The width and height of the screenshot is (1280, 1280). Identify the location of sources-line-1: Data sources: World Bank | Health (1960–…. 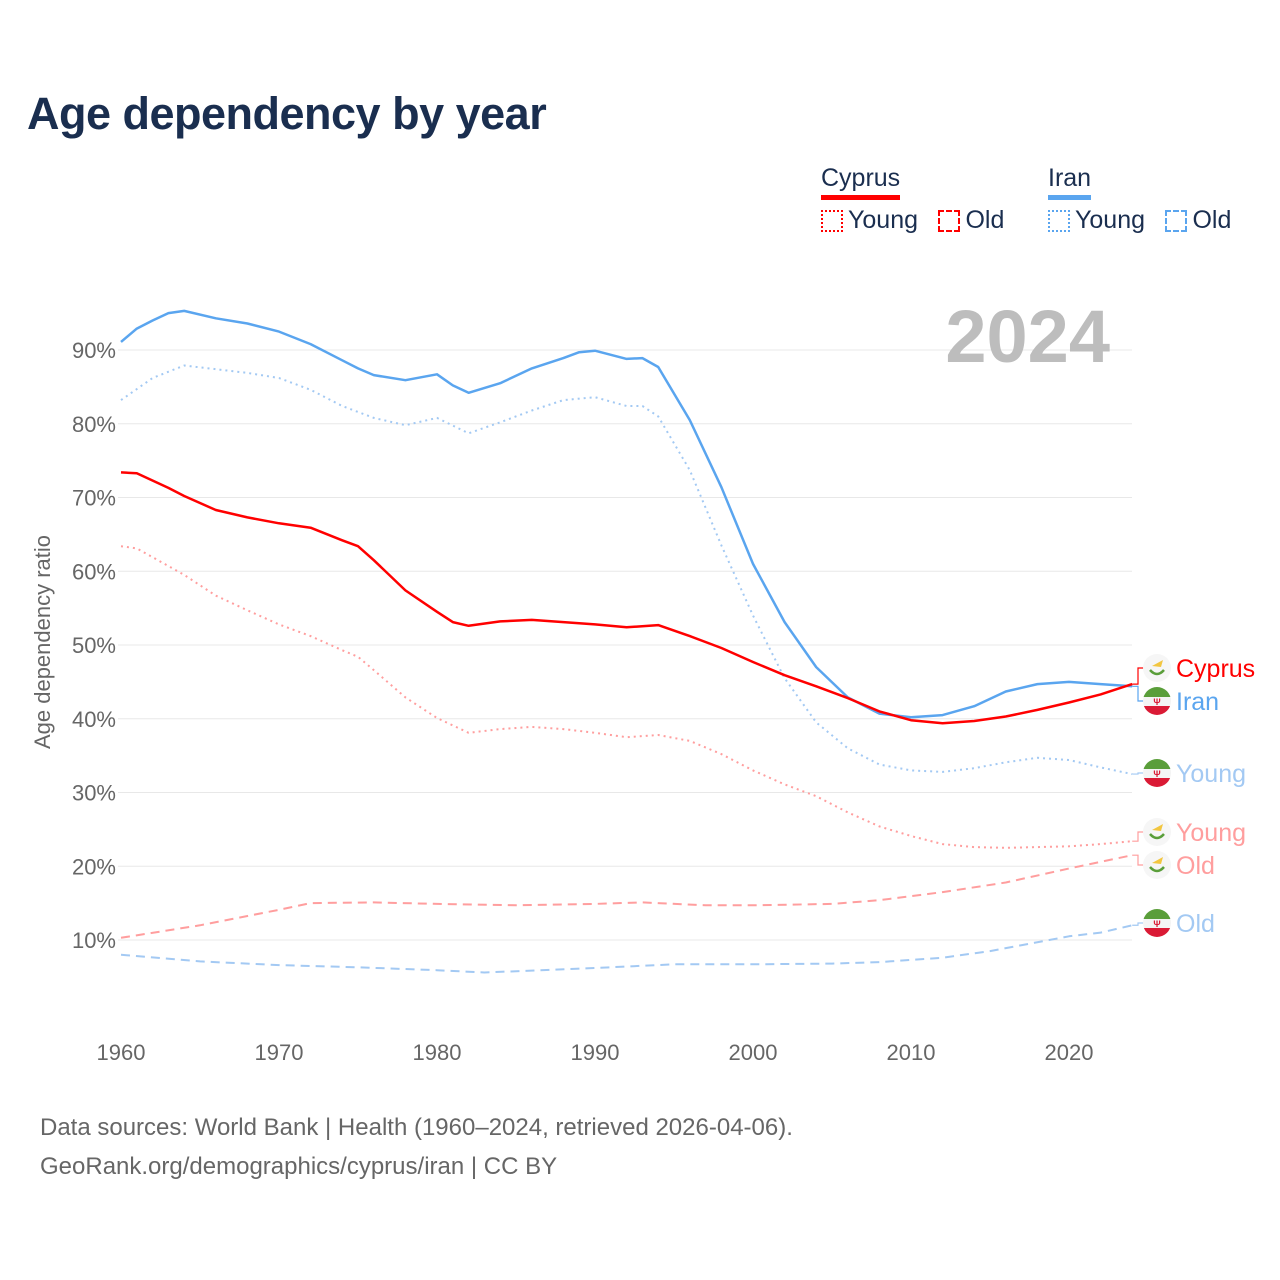
(416, 1127).